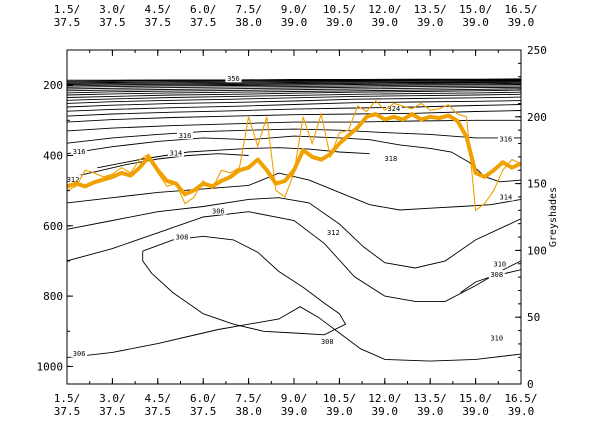 This screenshot has height=445, width=600. Describe the element at coordinates (67, 9) in the screenshot. I see `top-x-tick-label-line1: 1.5/` at that location.